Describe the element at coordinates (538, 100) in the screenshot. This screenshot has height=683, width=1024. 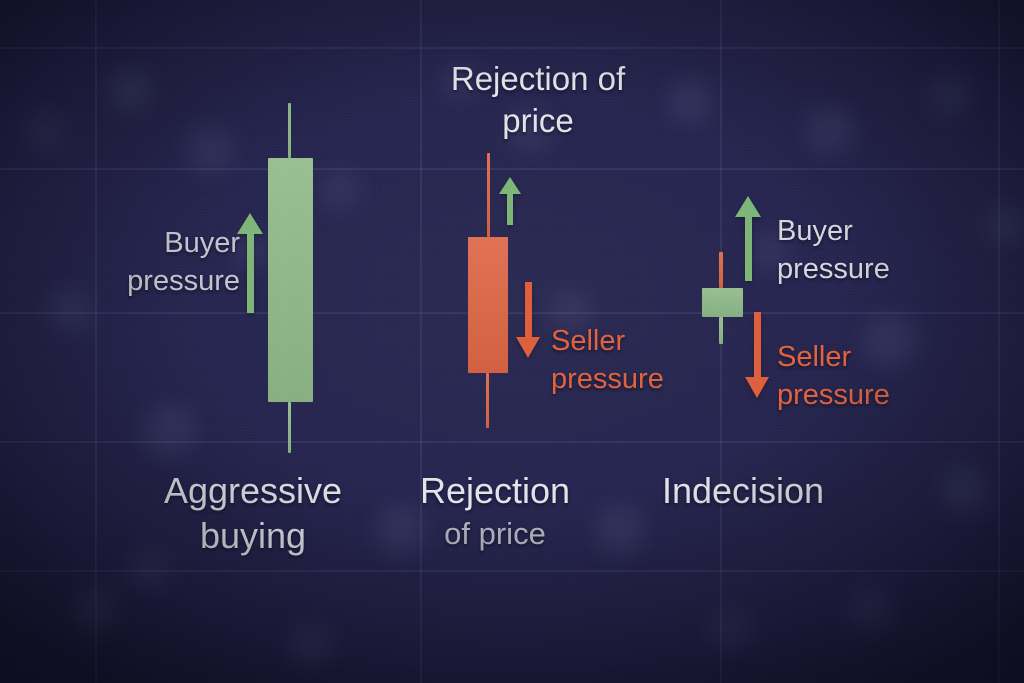
I see `rejection-of-price-top-label: Rejection of price` at that location.